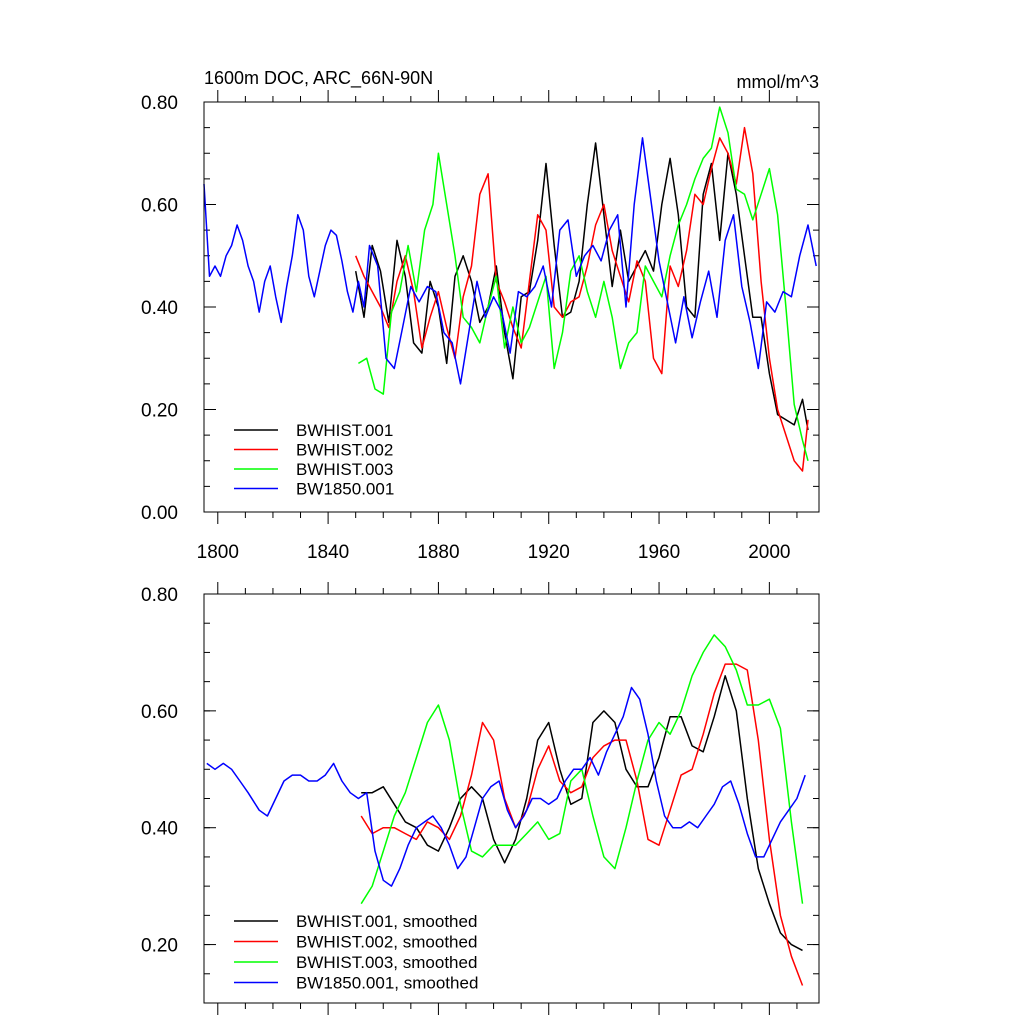 This screenshot has width=1024, height=1024. Describe the element at coordinates (549, 552) in the screenshot. I see `x-tick-label: 1920` at that location.